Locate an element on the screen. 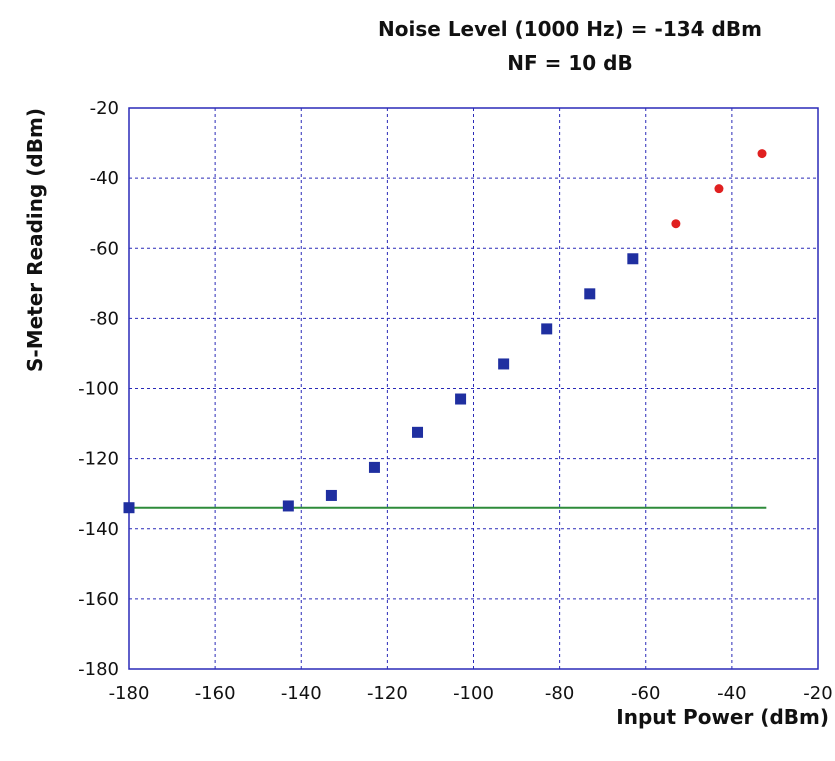 The width and height of the screenshot is (835, 761). x-axis-title: Input Power (dBm) is located at coordinates (722, 717).